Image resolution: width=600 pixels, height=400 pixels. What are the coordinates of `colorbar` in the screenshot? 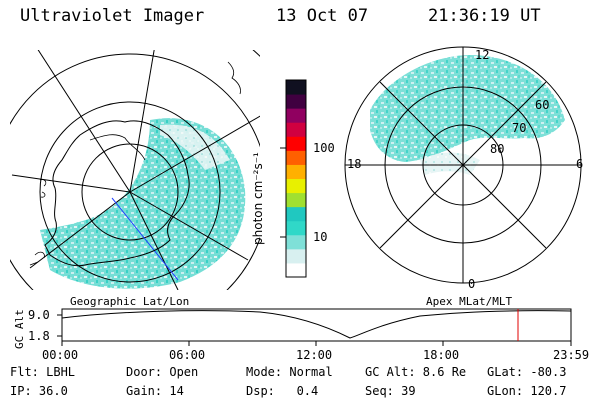 It's located at (296, 179).